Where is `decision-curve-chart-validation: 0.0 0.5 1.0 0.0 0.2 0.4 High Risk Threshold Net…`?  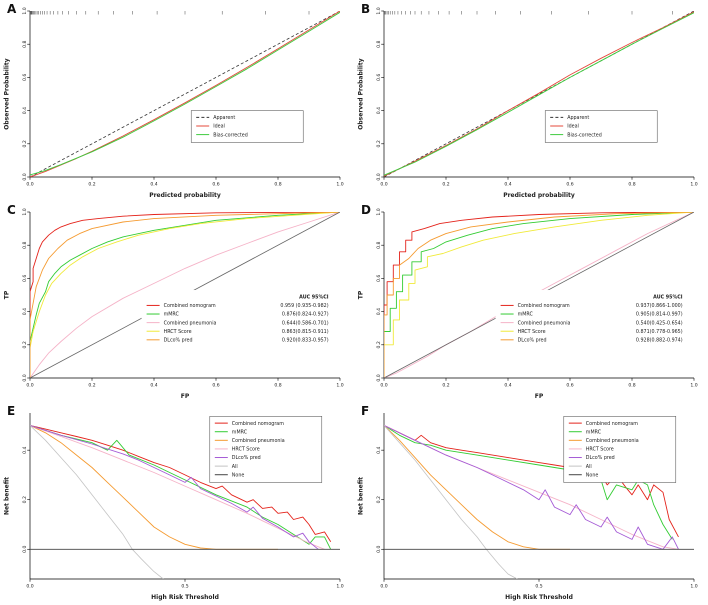 decision-curve-chart-validation: 0.0 0.5 1.0 0.0 0.2 0.4 High Risk Threshold Net… is located at coordinates (528, 507).